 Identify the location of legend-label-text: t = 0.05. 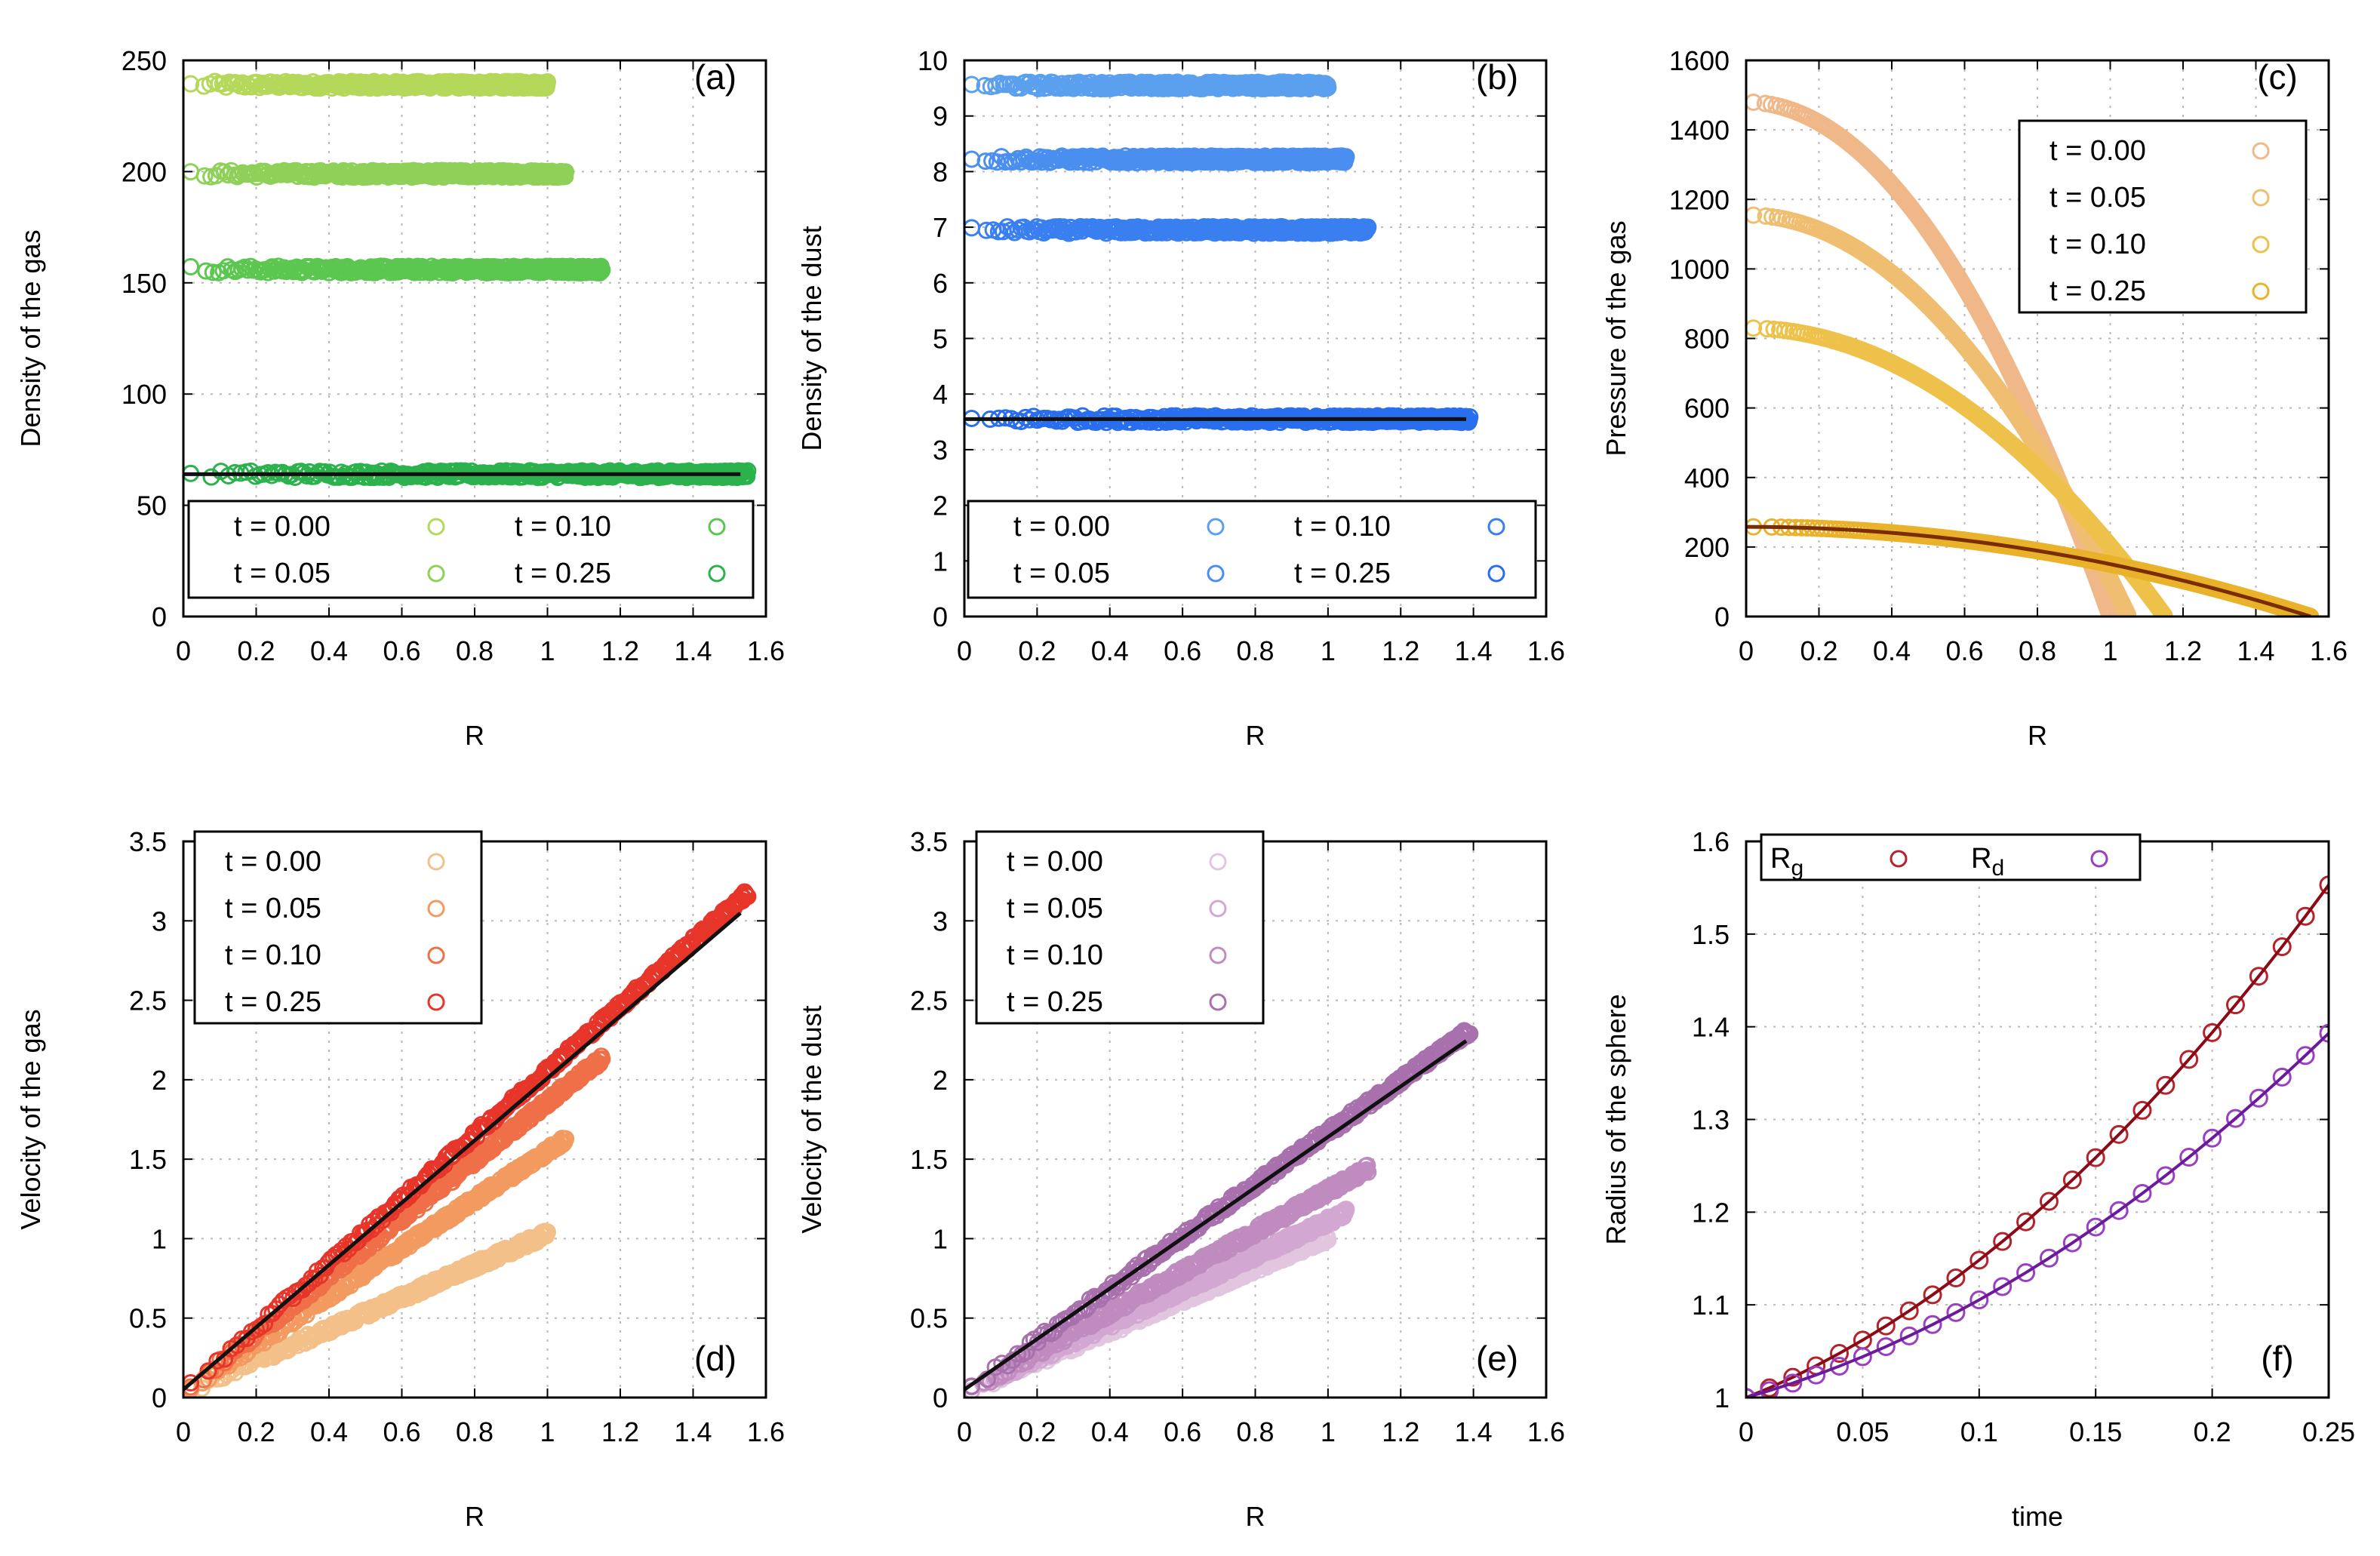
(1061, 574).